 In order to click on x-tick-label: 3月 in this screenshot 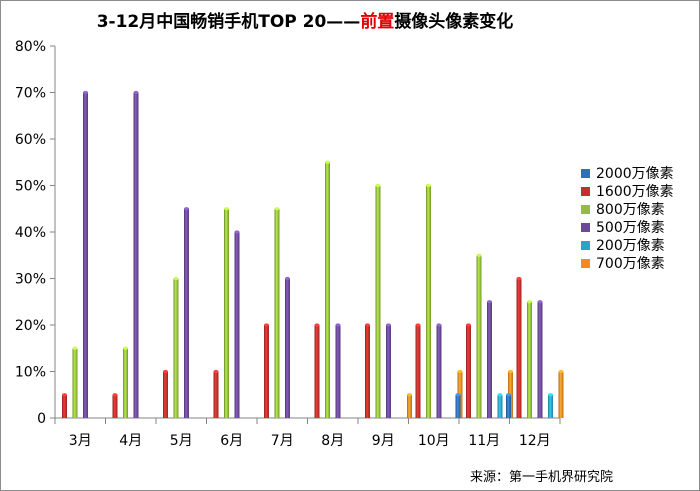, I will do `click(80, 441)`.